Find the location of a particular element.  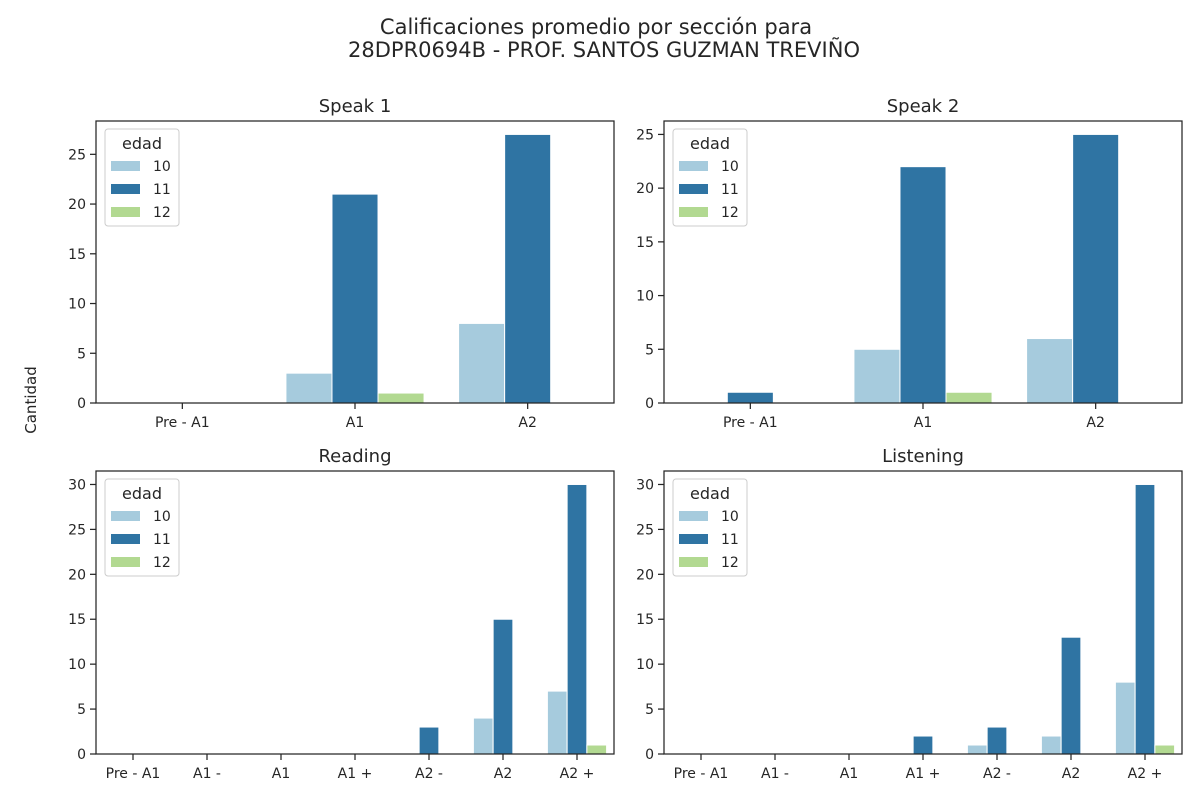

x-tick-label-speak-2-a2: A2 is located at coordinates (1095, 423).